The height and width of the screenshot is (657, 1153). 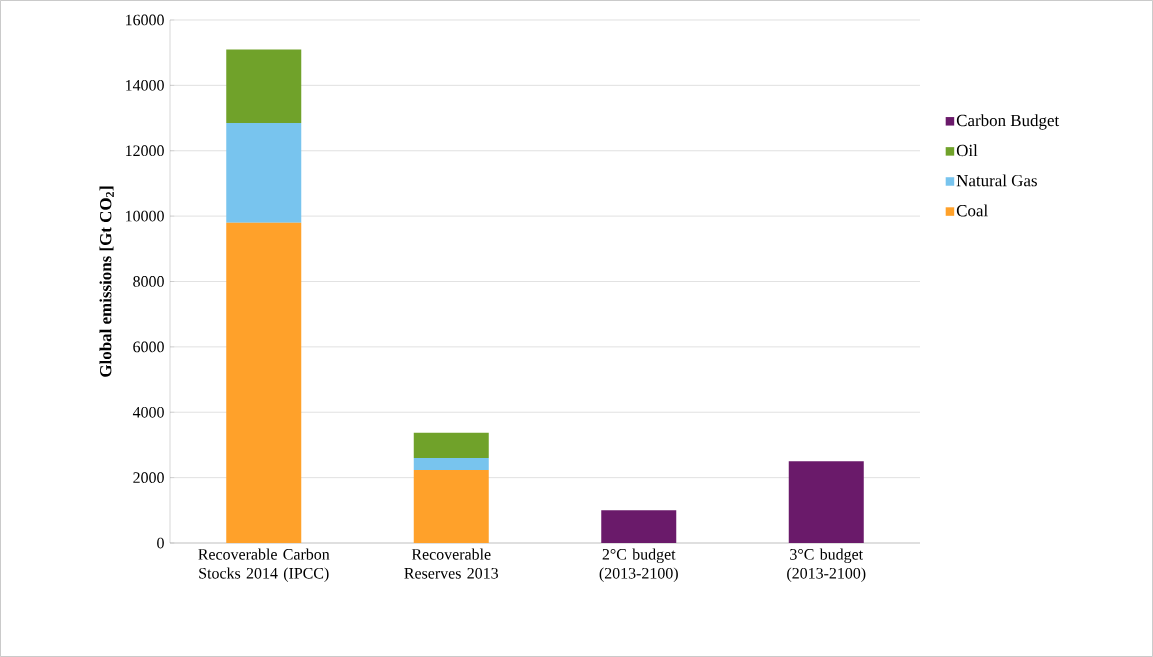 What do you see at coordinates (145, 216) in the screenshot?
I see `y-tick-label: 10000` at bounding box center [145, 216].